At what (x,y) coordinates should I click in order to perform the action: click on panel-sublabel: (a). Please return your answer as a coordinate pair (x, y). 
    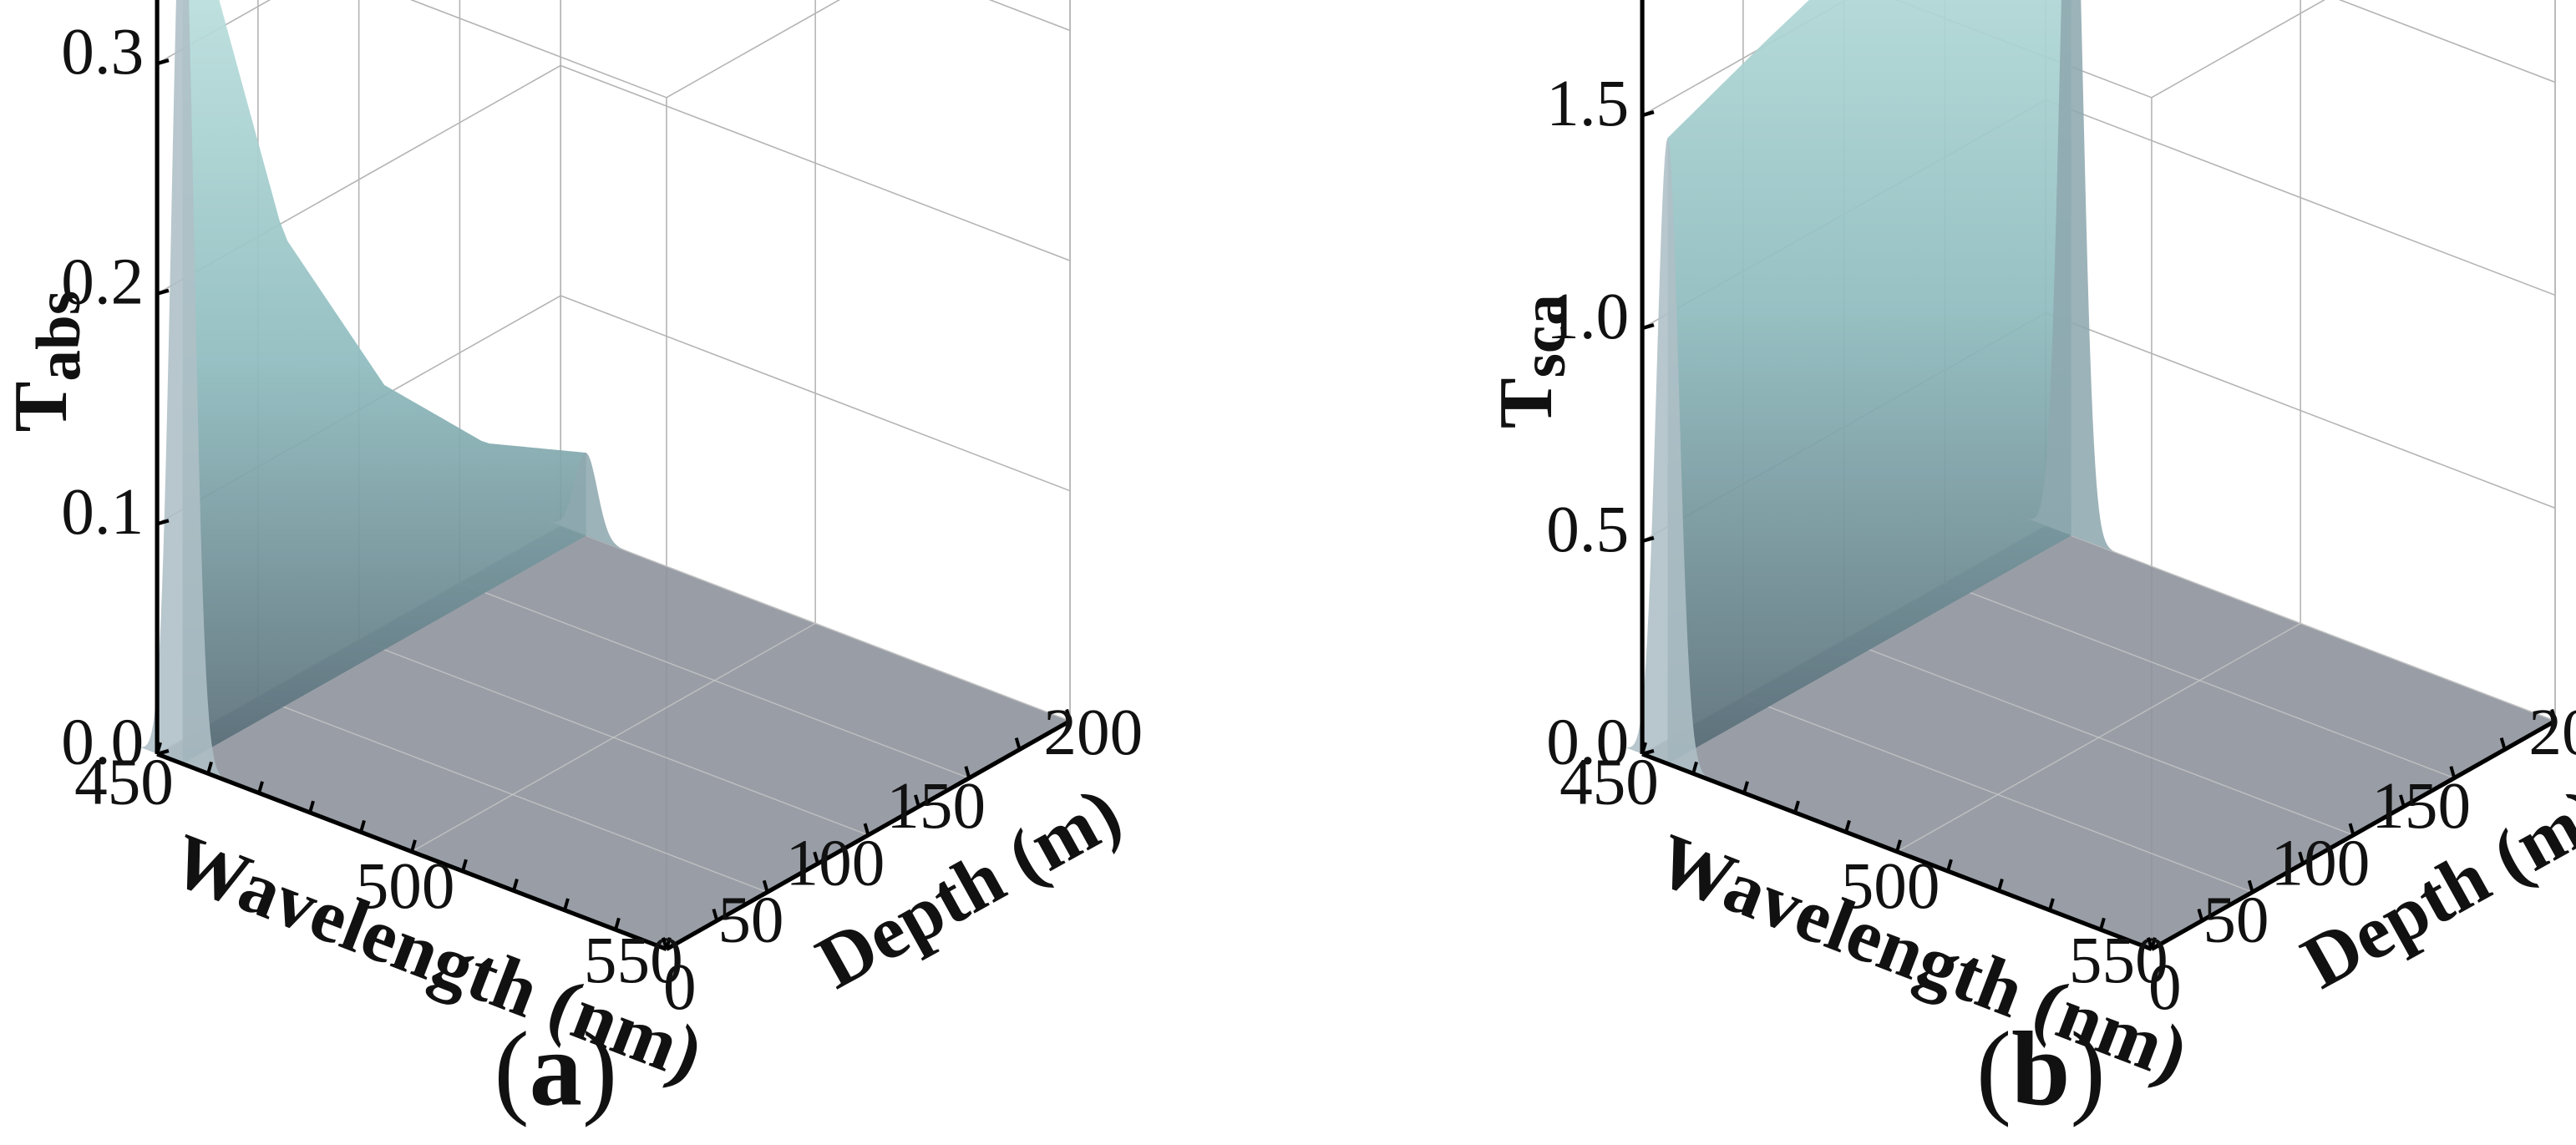
    Looking at the image, I should click on (555, 1069).